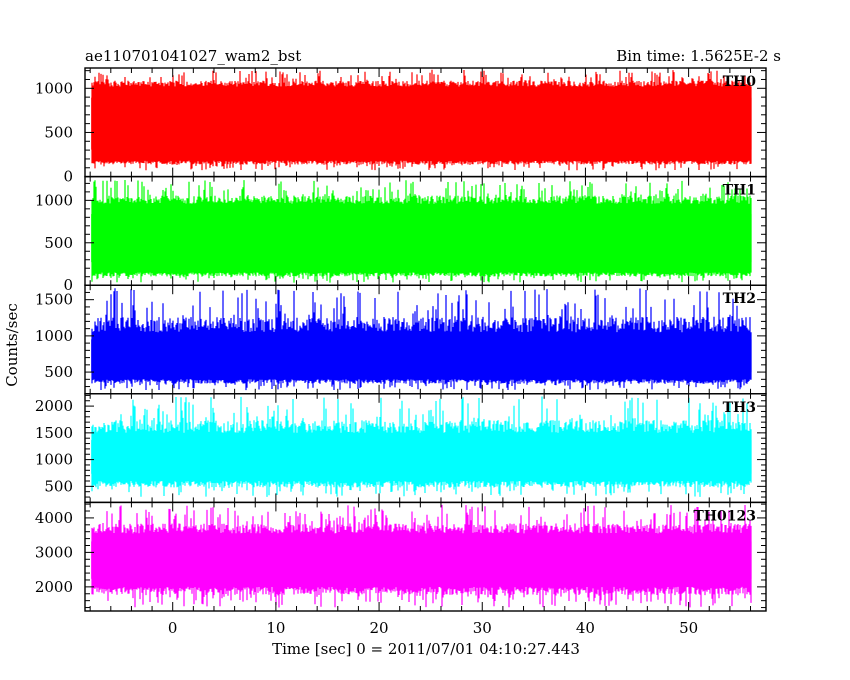 The height and width of the screenshot is (680, 850). What do you see at coordinates (739, 299) in the screenshot?
I see `panel-label: TH2` at bounding box center [739, 299].